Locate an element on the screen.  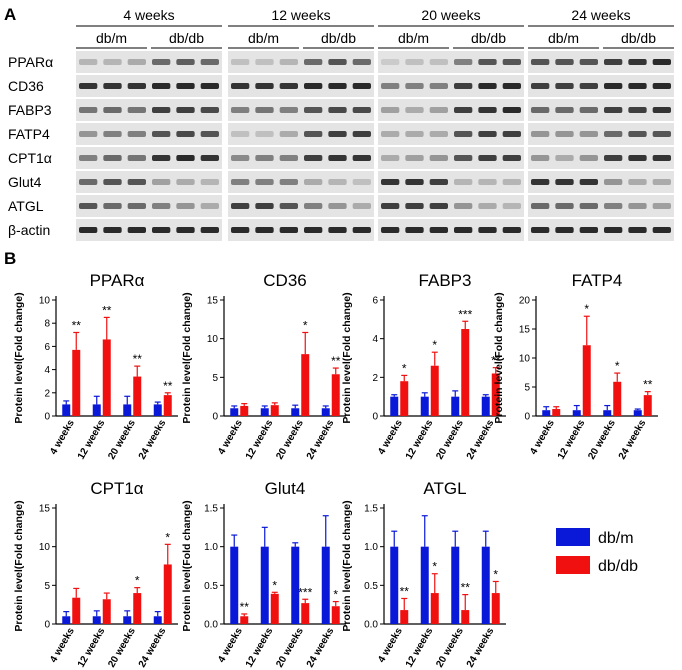
blot-row-label: PPARα is located at coordinates (30, 62).